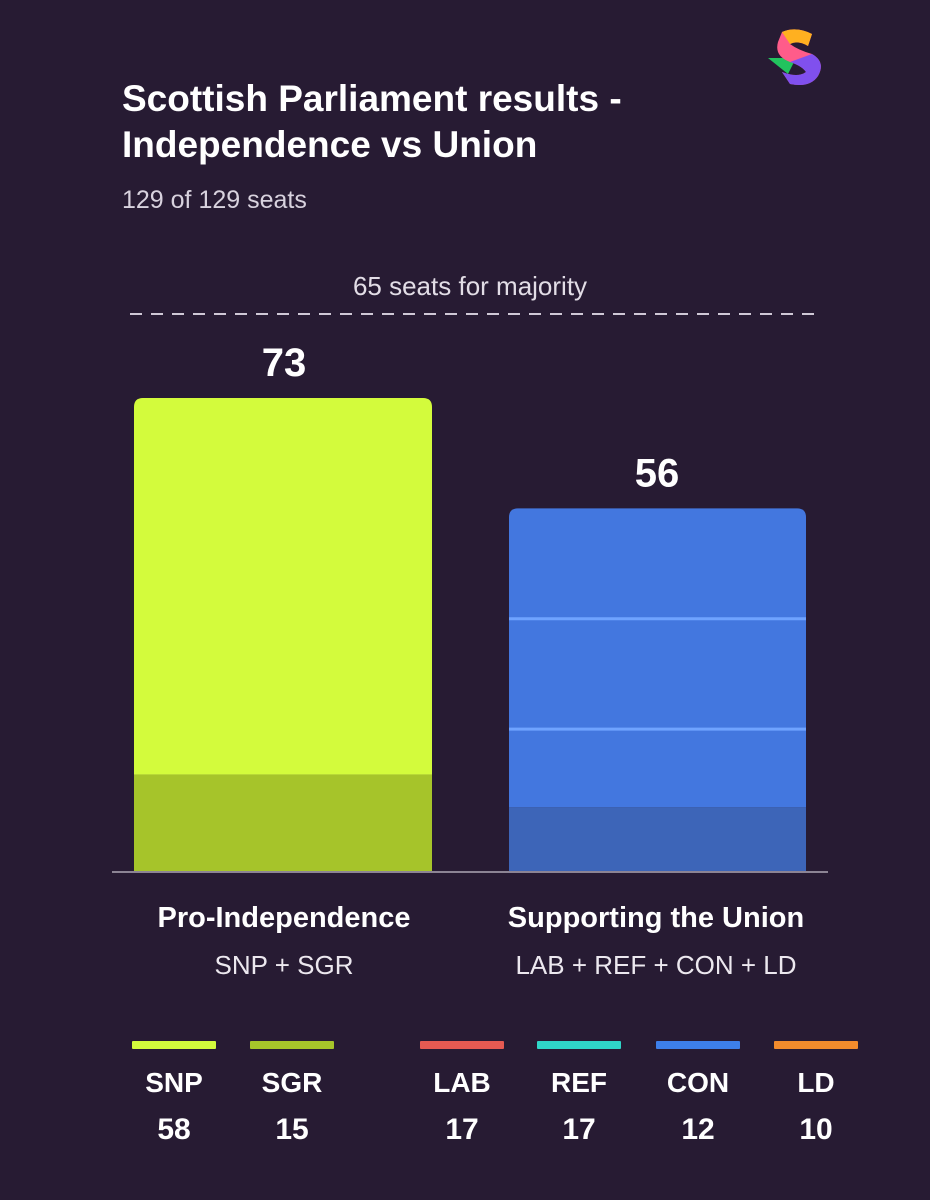 Image resolution: width=930 pixels, height=1200 pixels. What do you see at coordinates (657, 839) in the screenshot?
I see `bar-segment-ld` at bounding box center [657, 839].